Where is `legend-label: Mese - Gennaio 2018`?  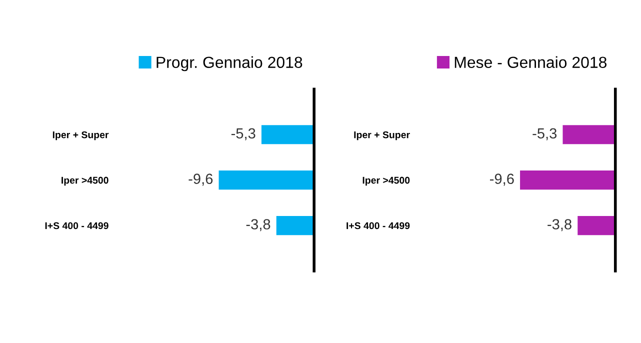 legend-label: Mese - Gennaio 2018 is located at coordinates (530, 62).